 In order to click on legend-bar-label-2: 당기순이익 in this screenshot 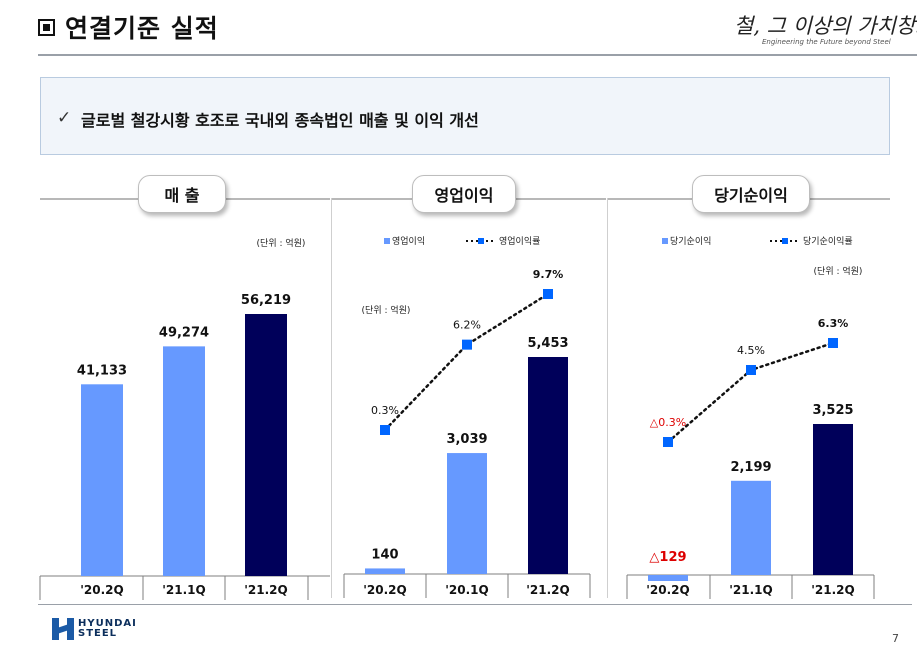, I will do `click(690, 241)`.